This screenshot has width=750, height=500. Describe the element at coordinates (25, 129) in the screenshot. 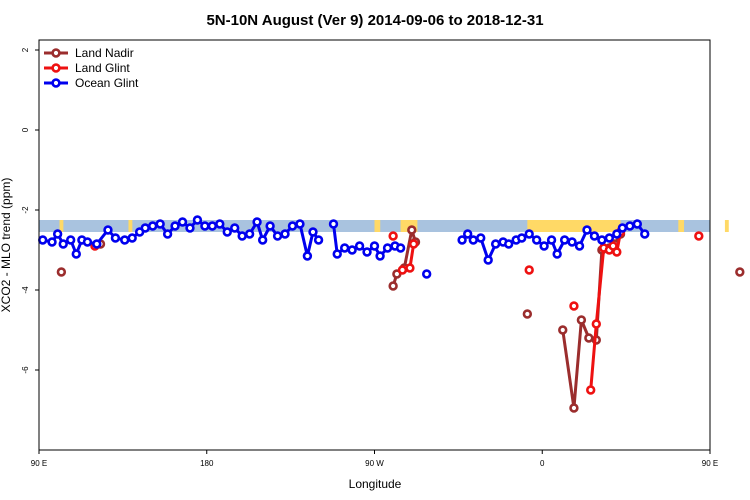

I see `y-tick-label-1: 0` at that location.